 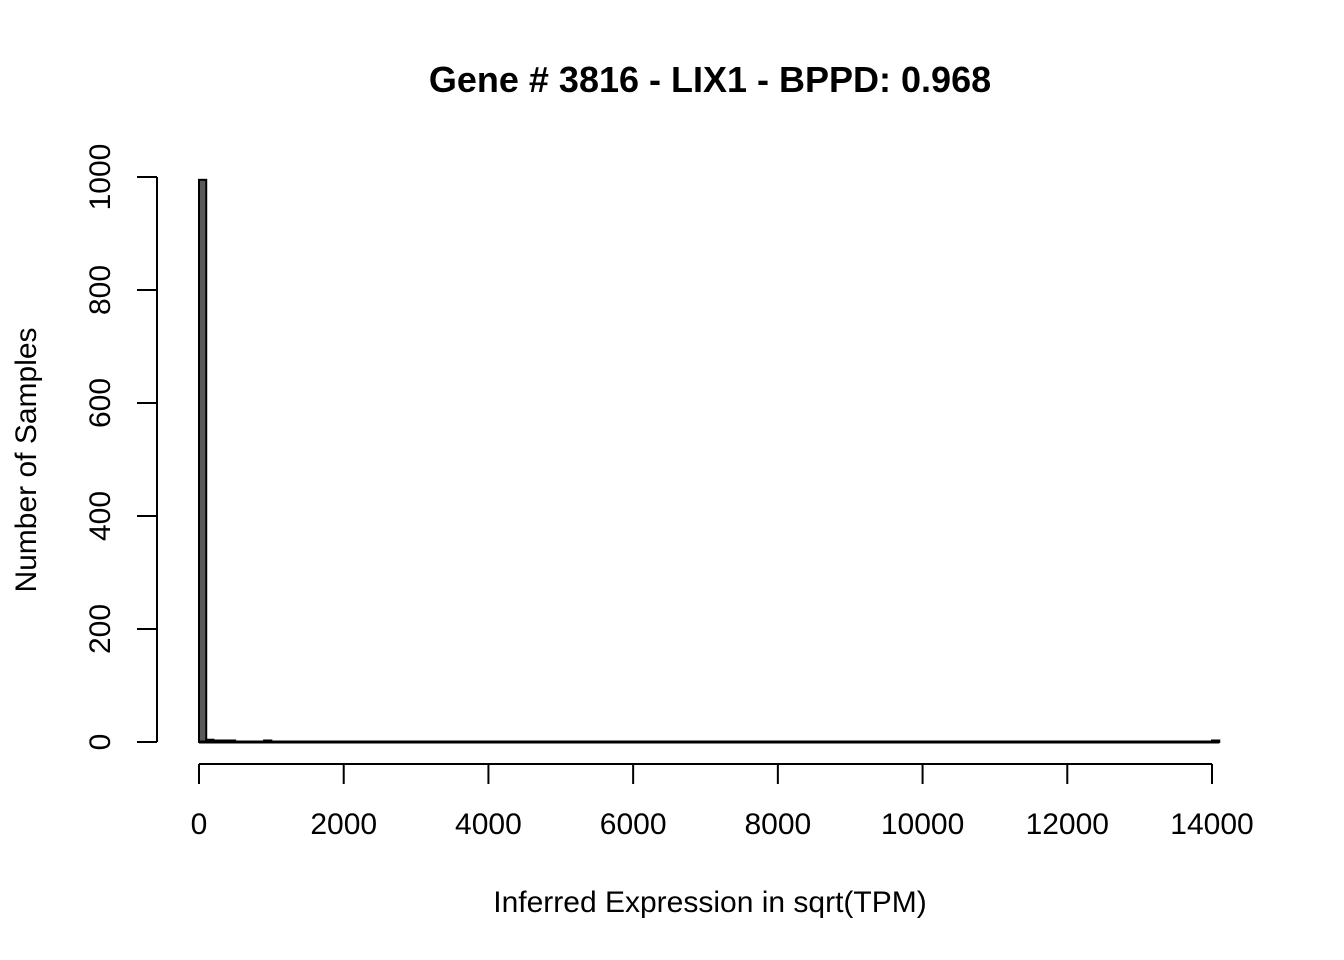 What do you see at coordinates (709, 902) in the screenshot?
I see `x-axis-title: Inferred Expression in sqrt(TPM)` at bounding box center [709, 902].